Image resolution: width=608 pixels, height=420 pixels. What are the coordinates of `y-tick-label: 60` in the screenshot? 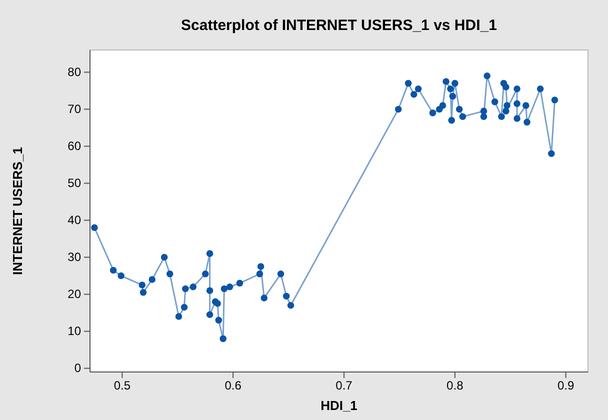 It's located at (75, 146).